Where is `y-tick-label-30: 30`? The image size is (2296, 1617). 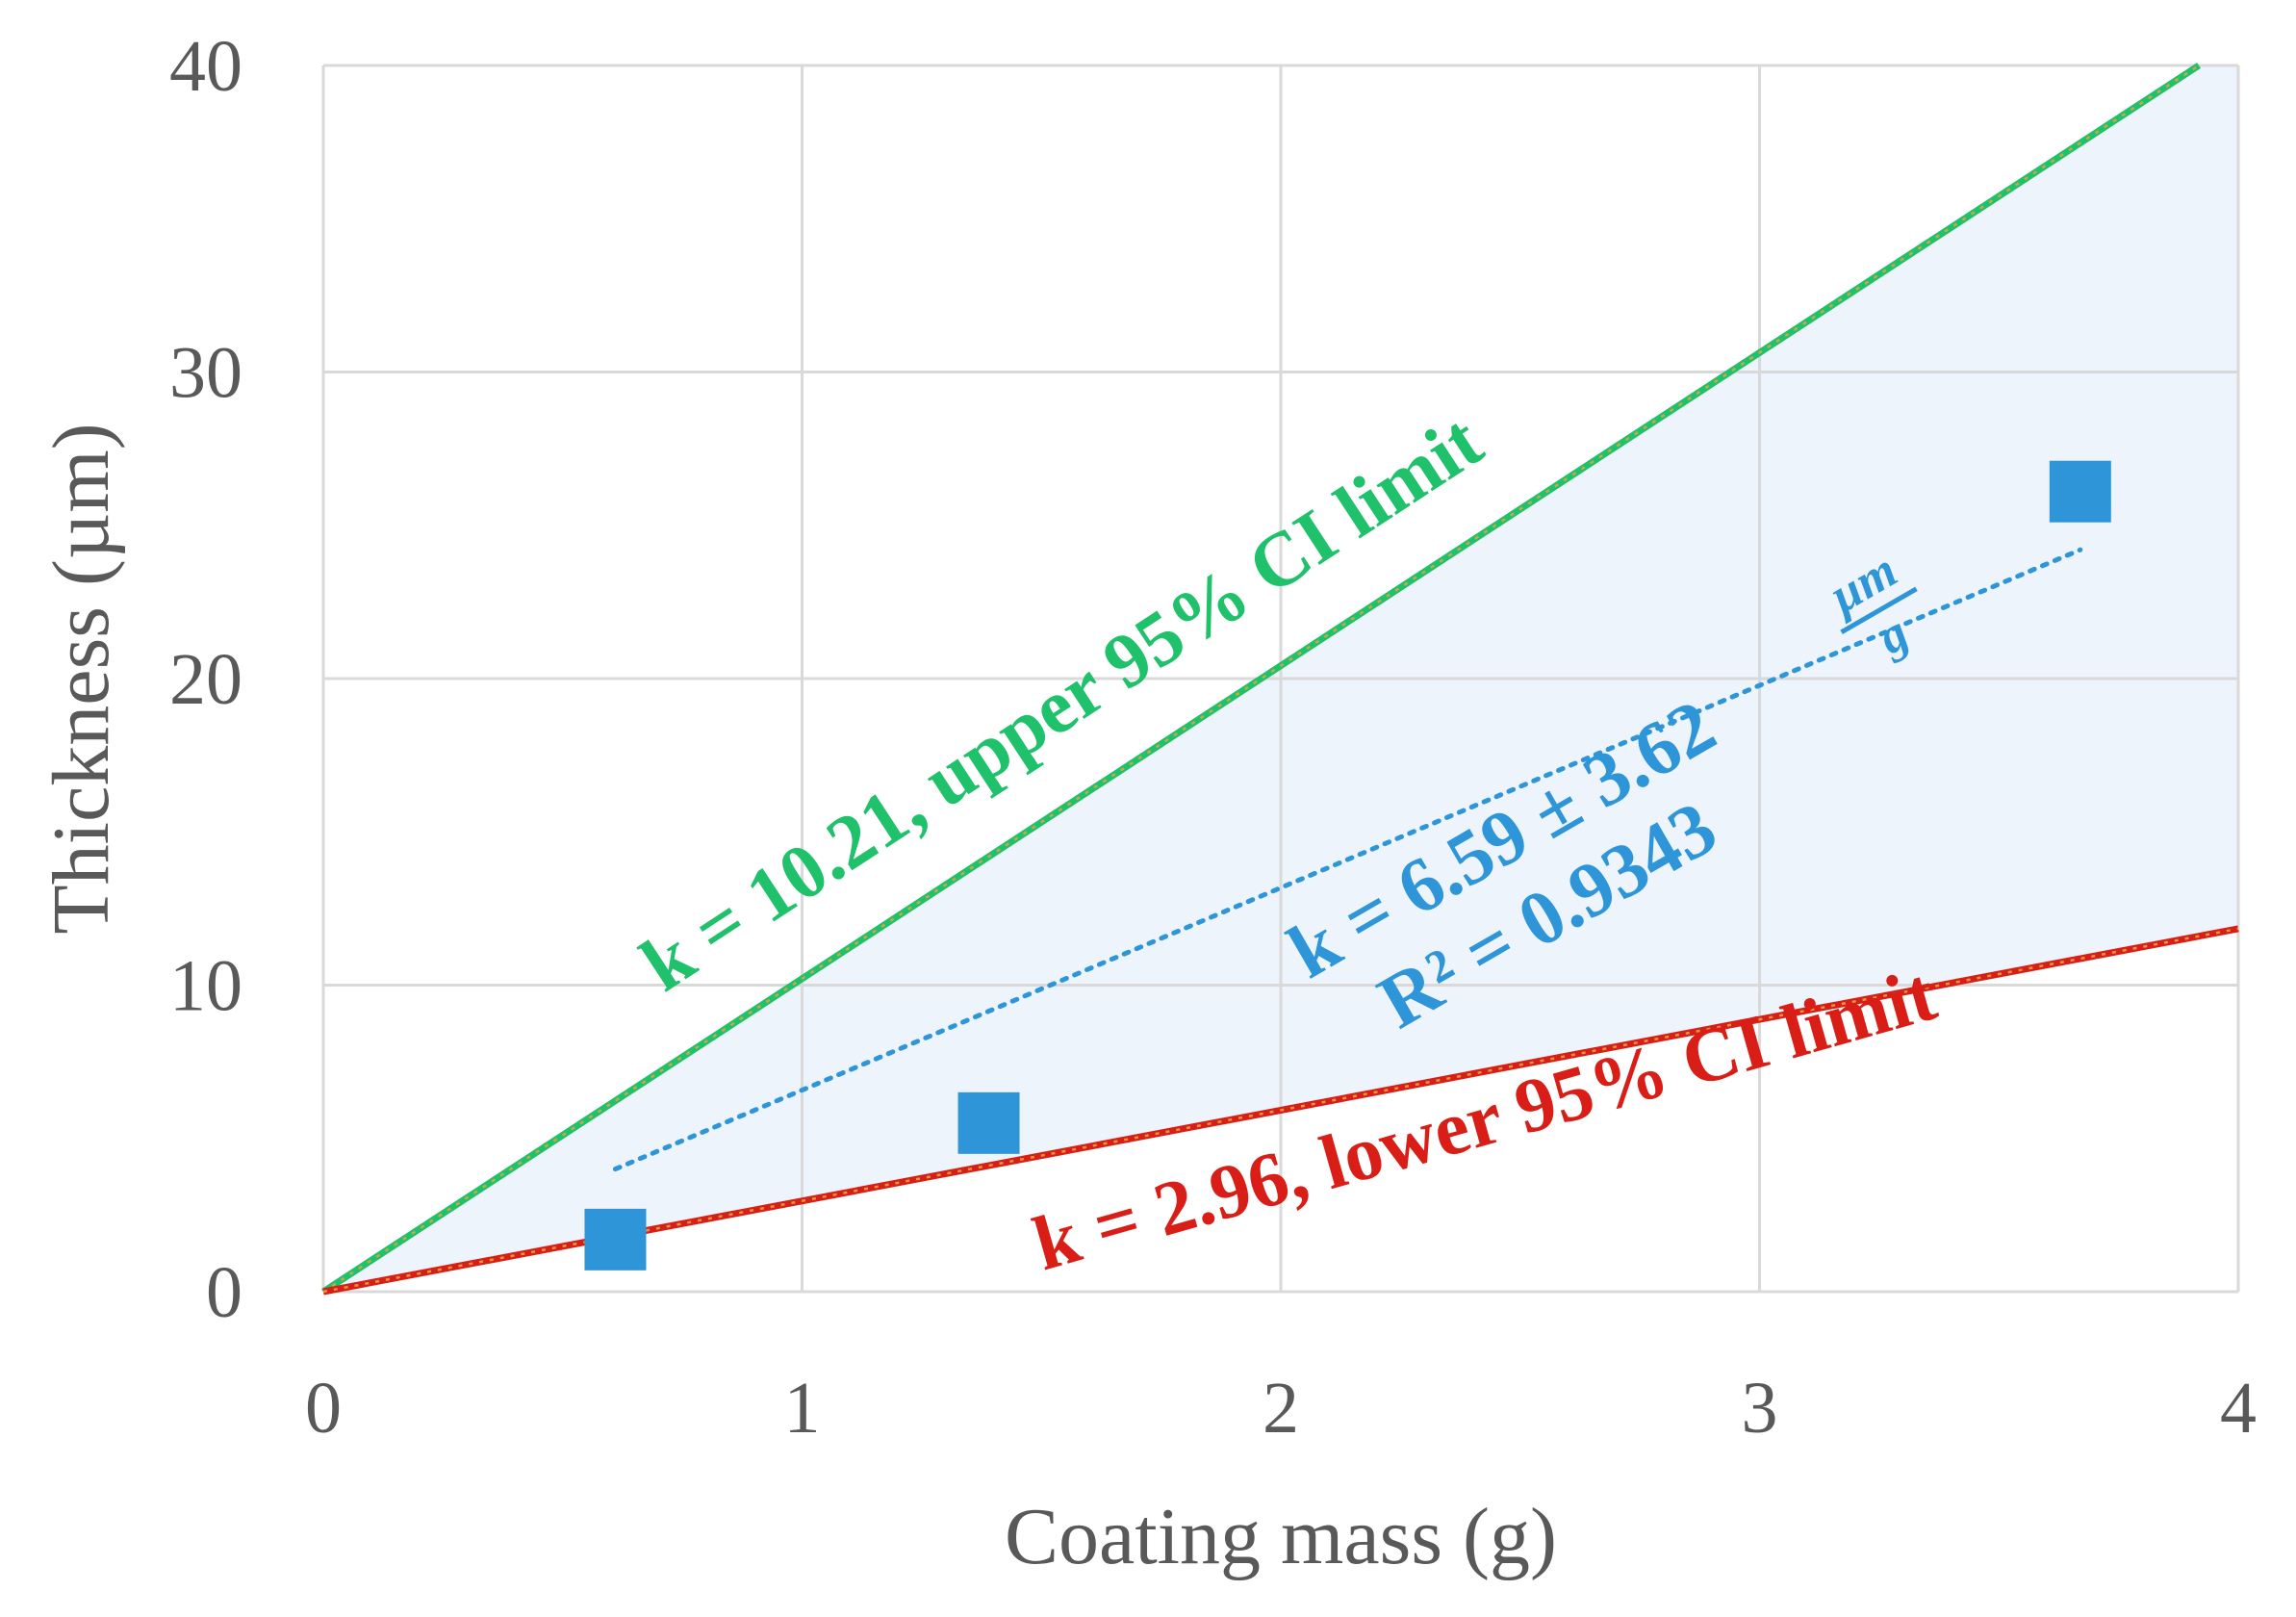
y-tick-label-30: 30 is located at coordinates (206, 373).